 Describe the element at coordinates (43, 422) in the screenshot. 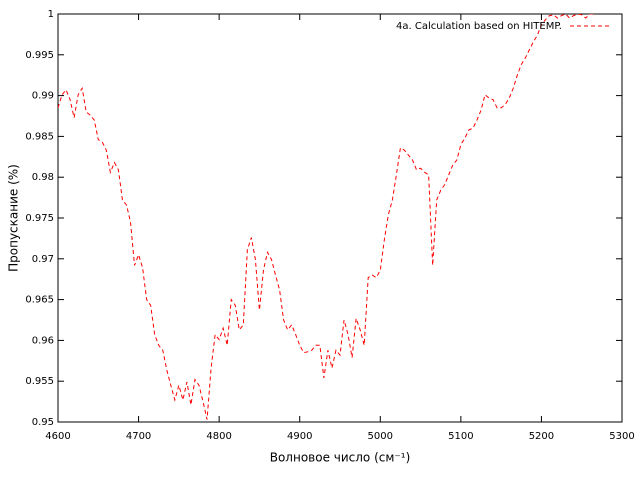

I see `y-tick-label: 0.95` at that location.